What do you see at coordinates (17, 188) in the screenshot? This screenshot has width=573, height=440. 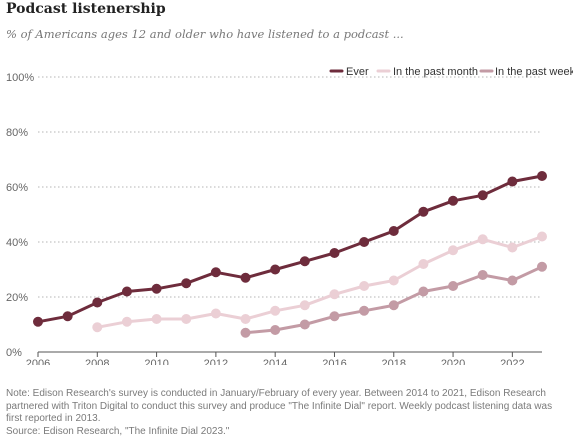 I see `y-tick-label: 60%` at bounding box center [17, 188].